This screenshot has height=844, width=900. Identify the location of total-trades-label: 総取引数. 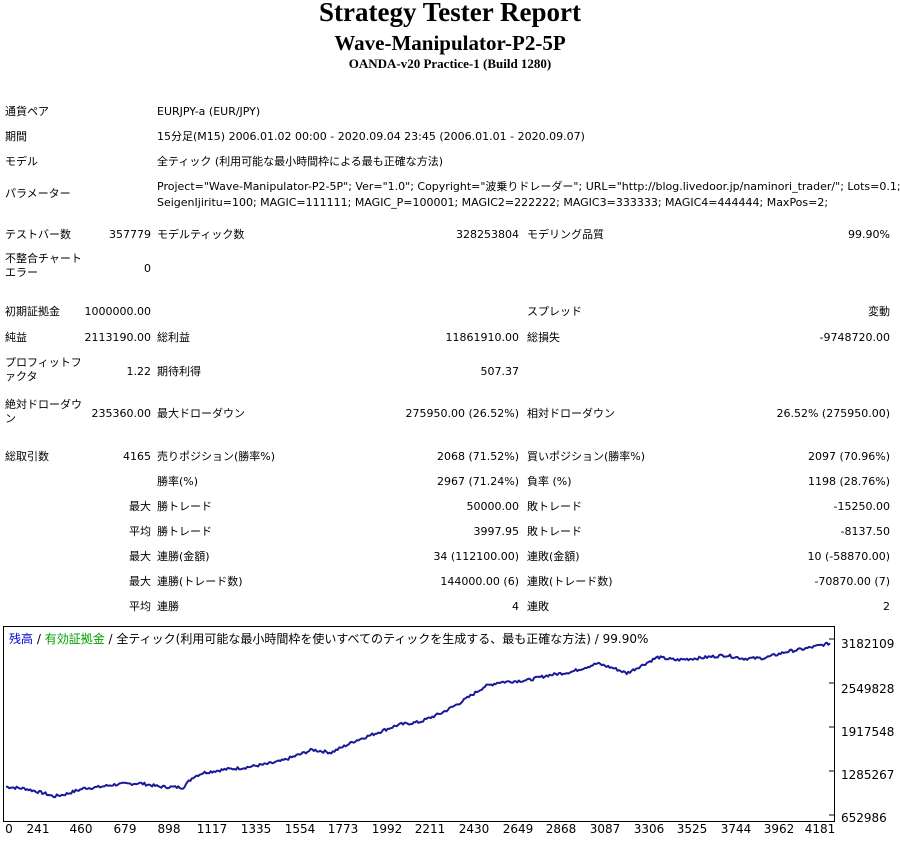
(27, 456).